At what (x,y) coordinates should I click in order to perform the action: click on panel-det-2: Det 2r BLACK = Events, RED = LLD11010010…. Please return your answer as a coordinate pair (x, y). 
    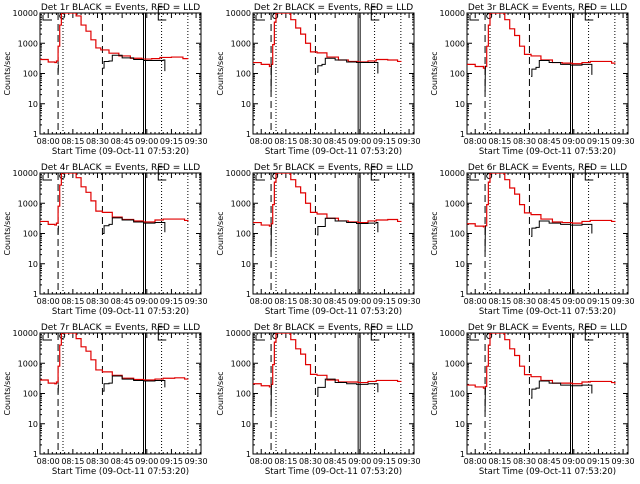
    Looking at the image, I should click on (318, 80).